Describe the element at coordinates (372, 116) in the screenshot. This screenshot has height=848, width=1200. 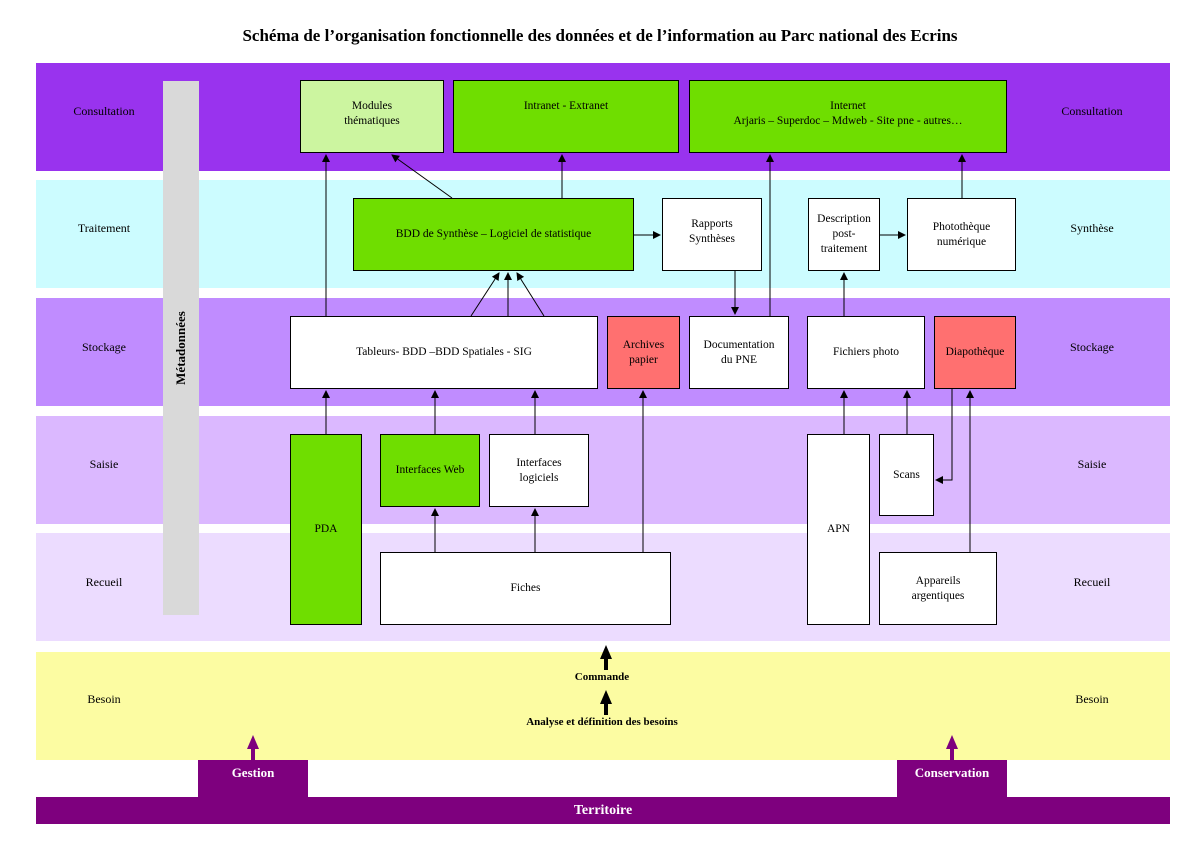
I see `modules-thematiques-box: Modules thématiques` at that location.